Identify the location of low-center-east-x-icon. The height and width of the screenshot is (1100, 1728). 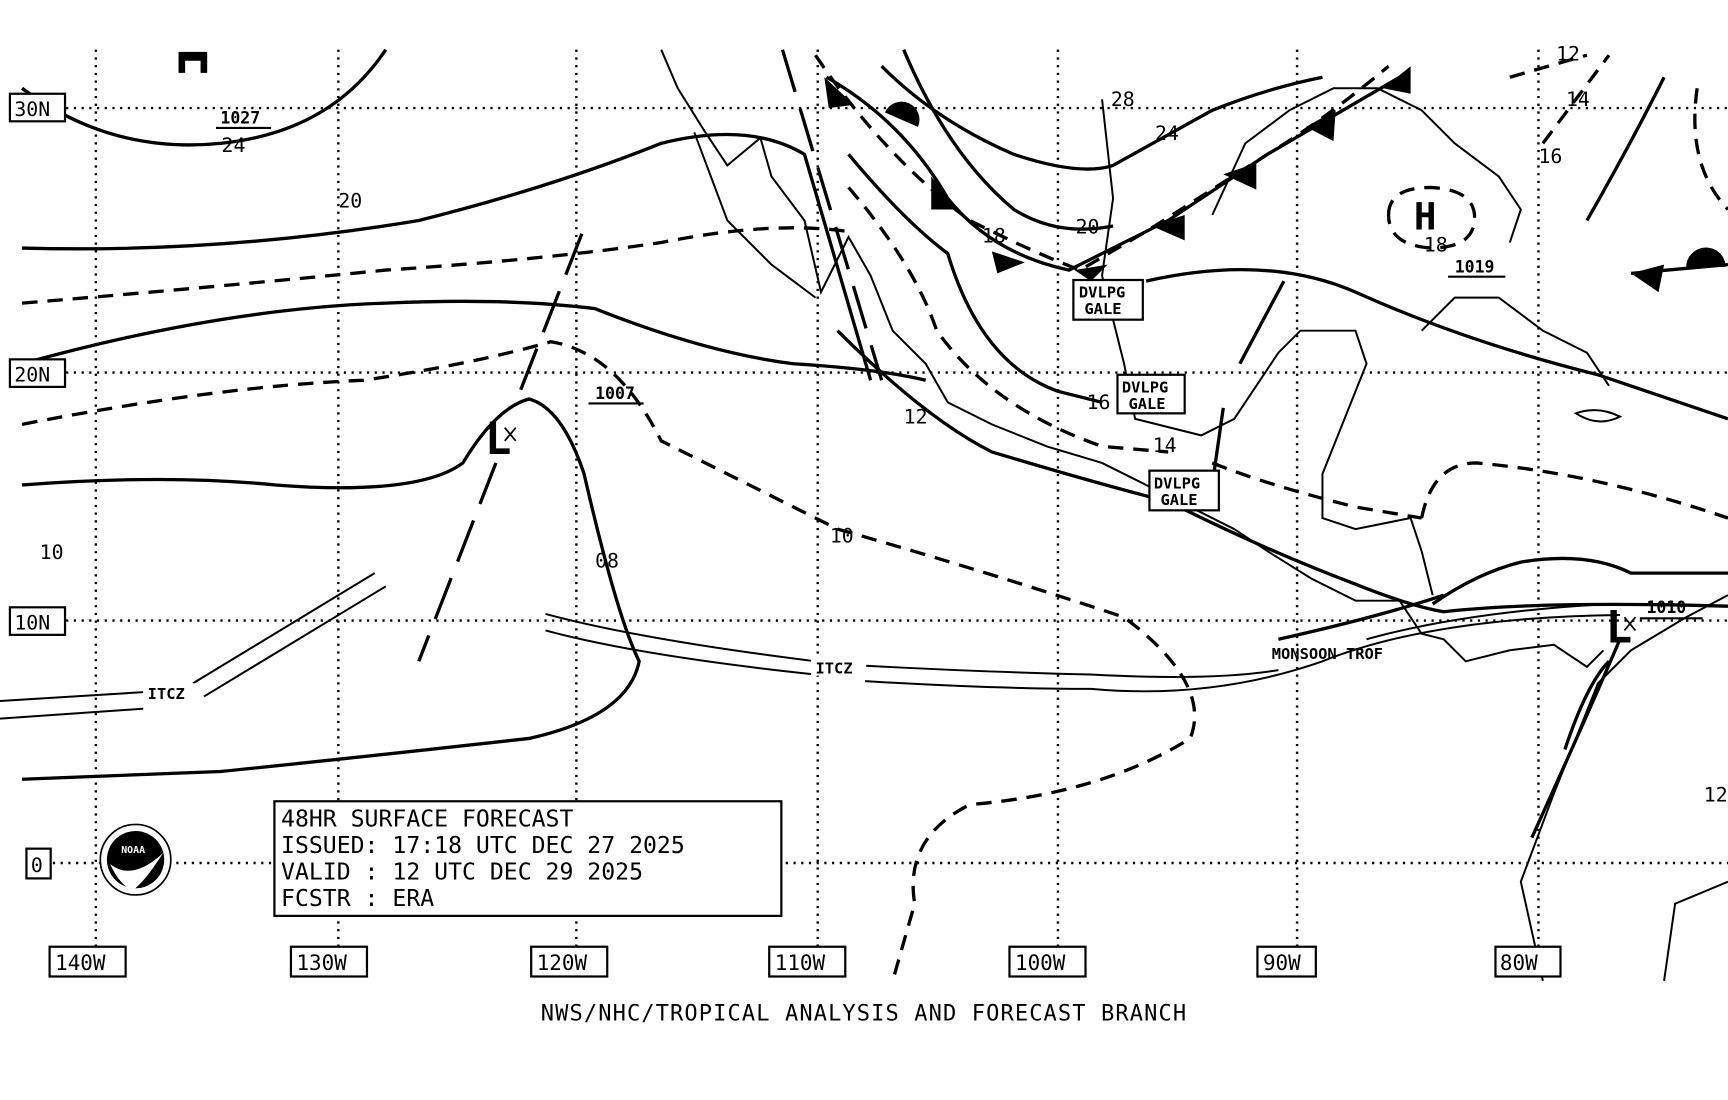
(1630, 624).